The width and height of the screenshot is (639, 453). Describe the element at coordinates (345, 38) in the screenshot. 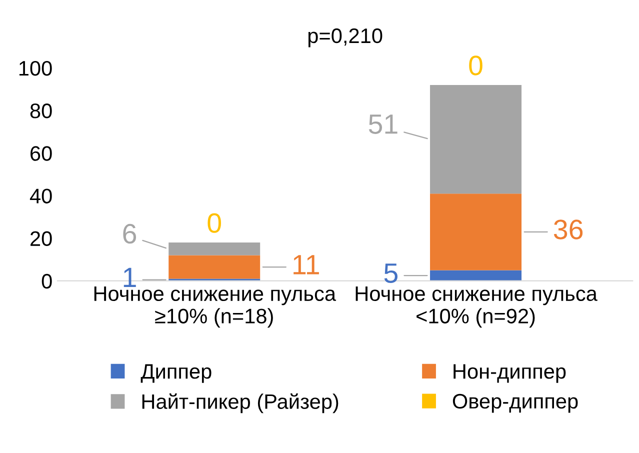

I see `chart-title: p=0,210` at that location.